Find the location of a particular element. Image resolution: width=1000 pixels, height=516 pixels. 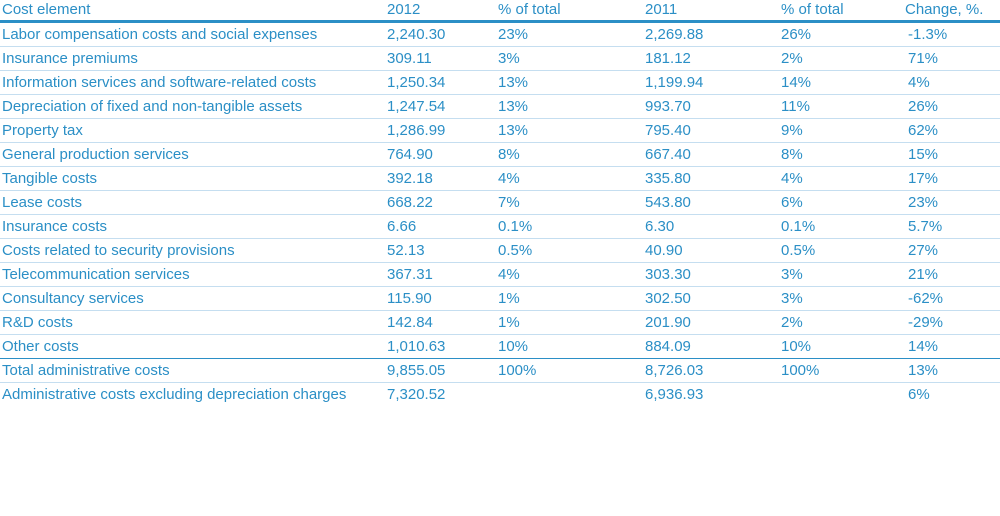

table-row: Tangible costs 392.18 4% 335.80 4% 17% is located at coordinates (500, 179).